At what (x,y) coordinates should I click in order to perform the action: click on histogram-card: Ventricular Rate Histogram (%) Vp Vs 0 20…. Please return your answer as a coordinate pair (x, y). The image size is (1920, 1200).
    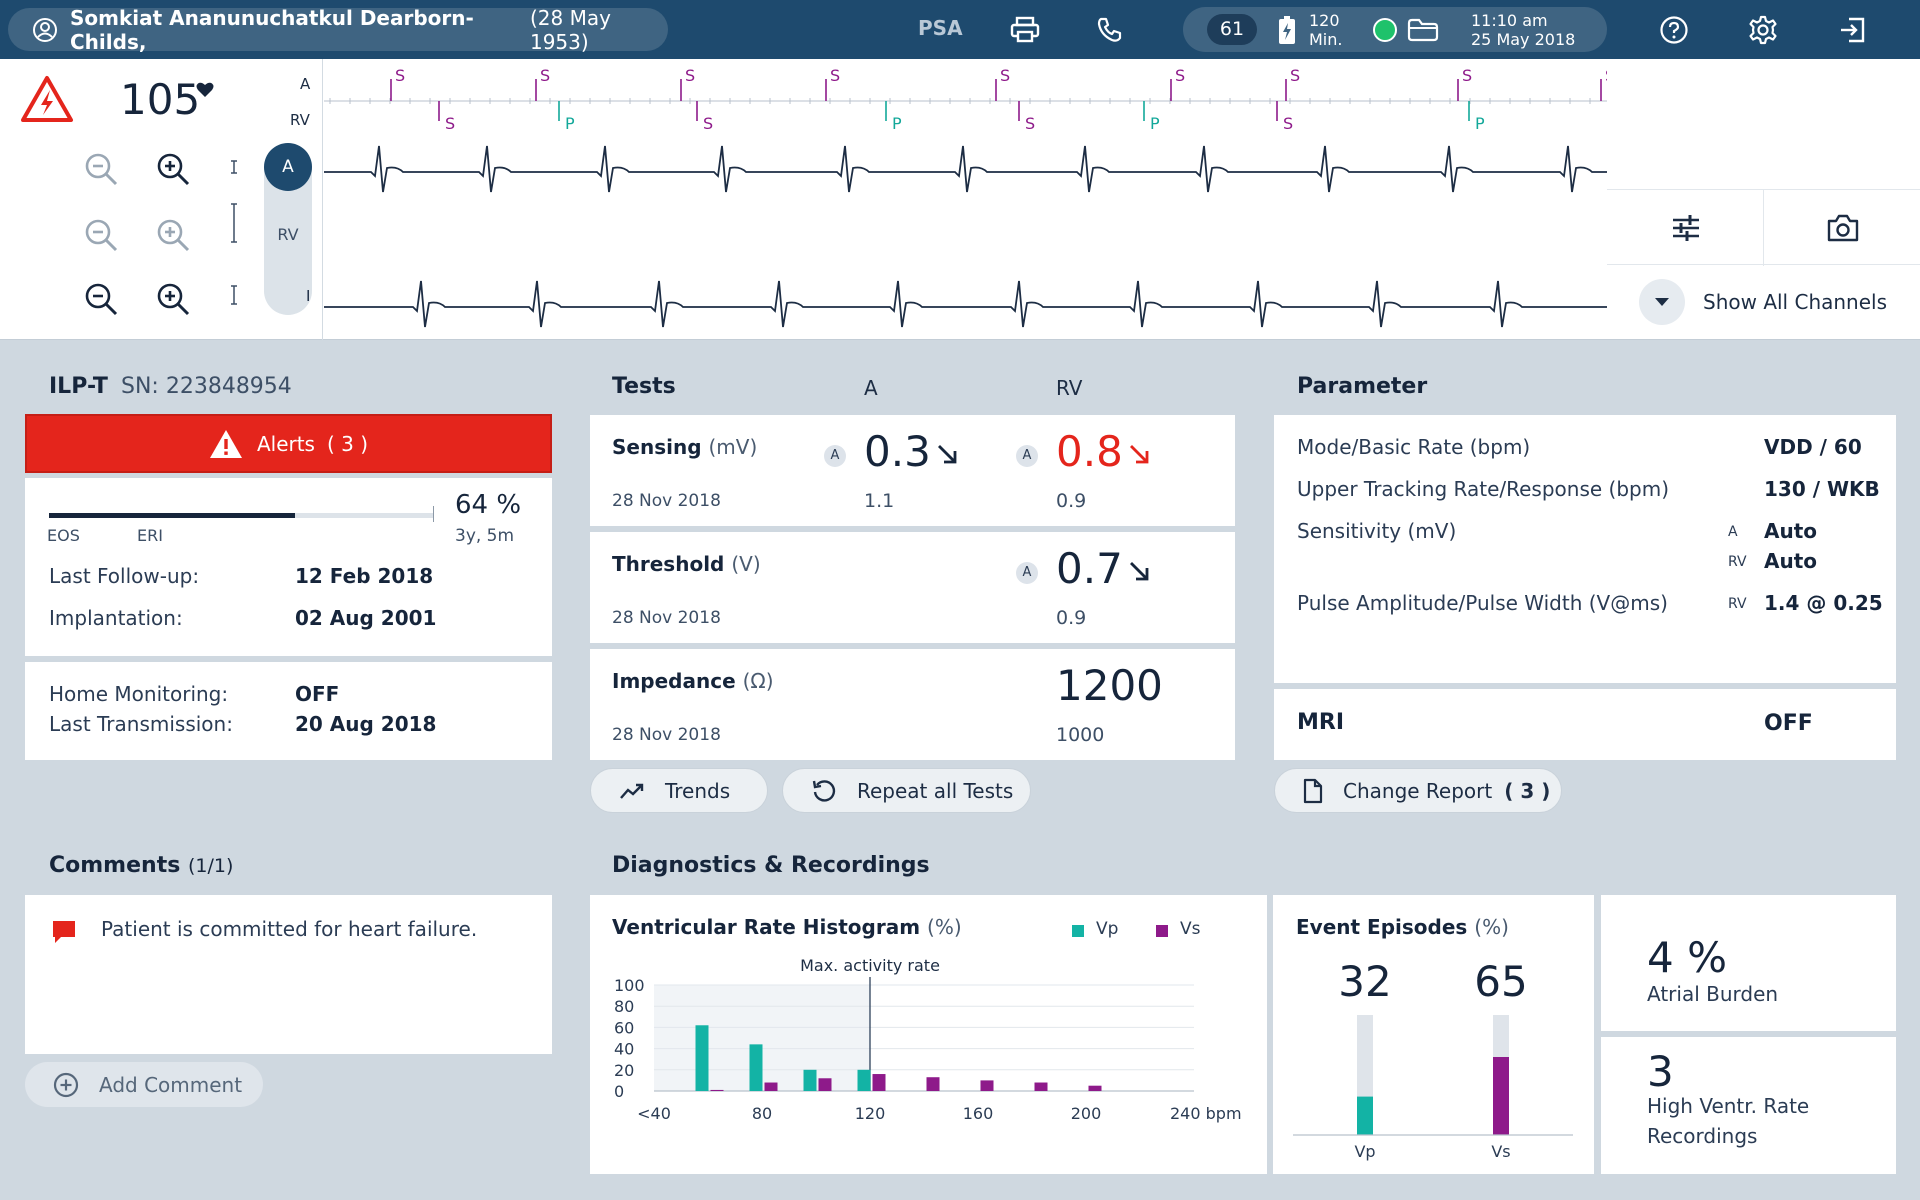
    Looking at the image, I should click on (928, 1034).